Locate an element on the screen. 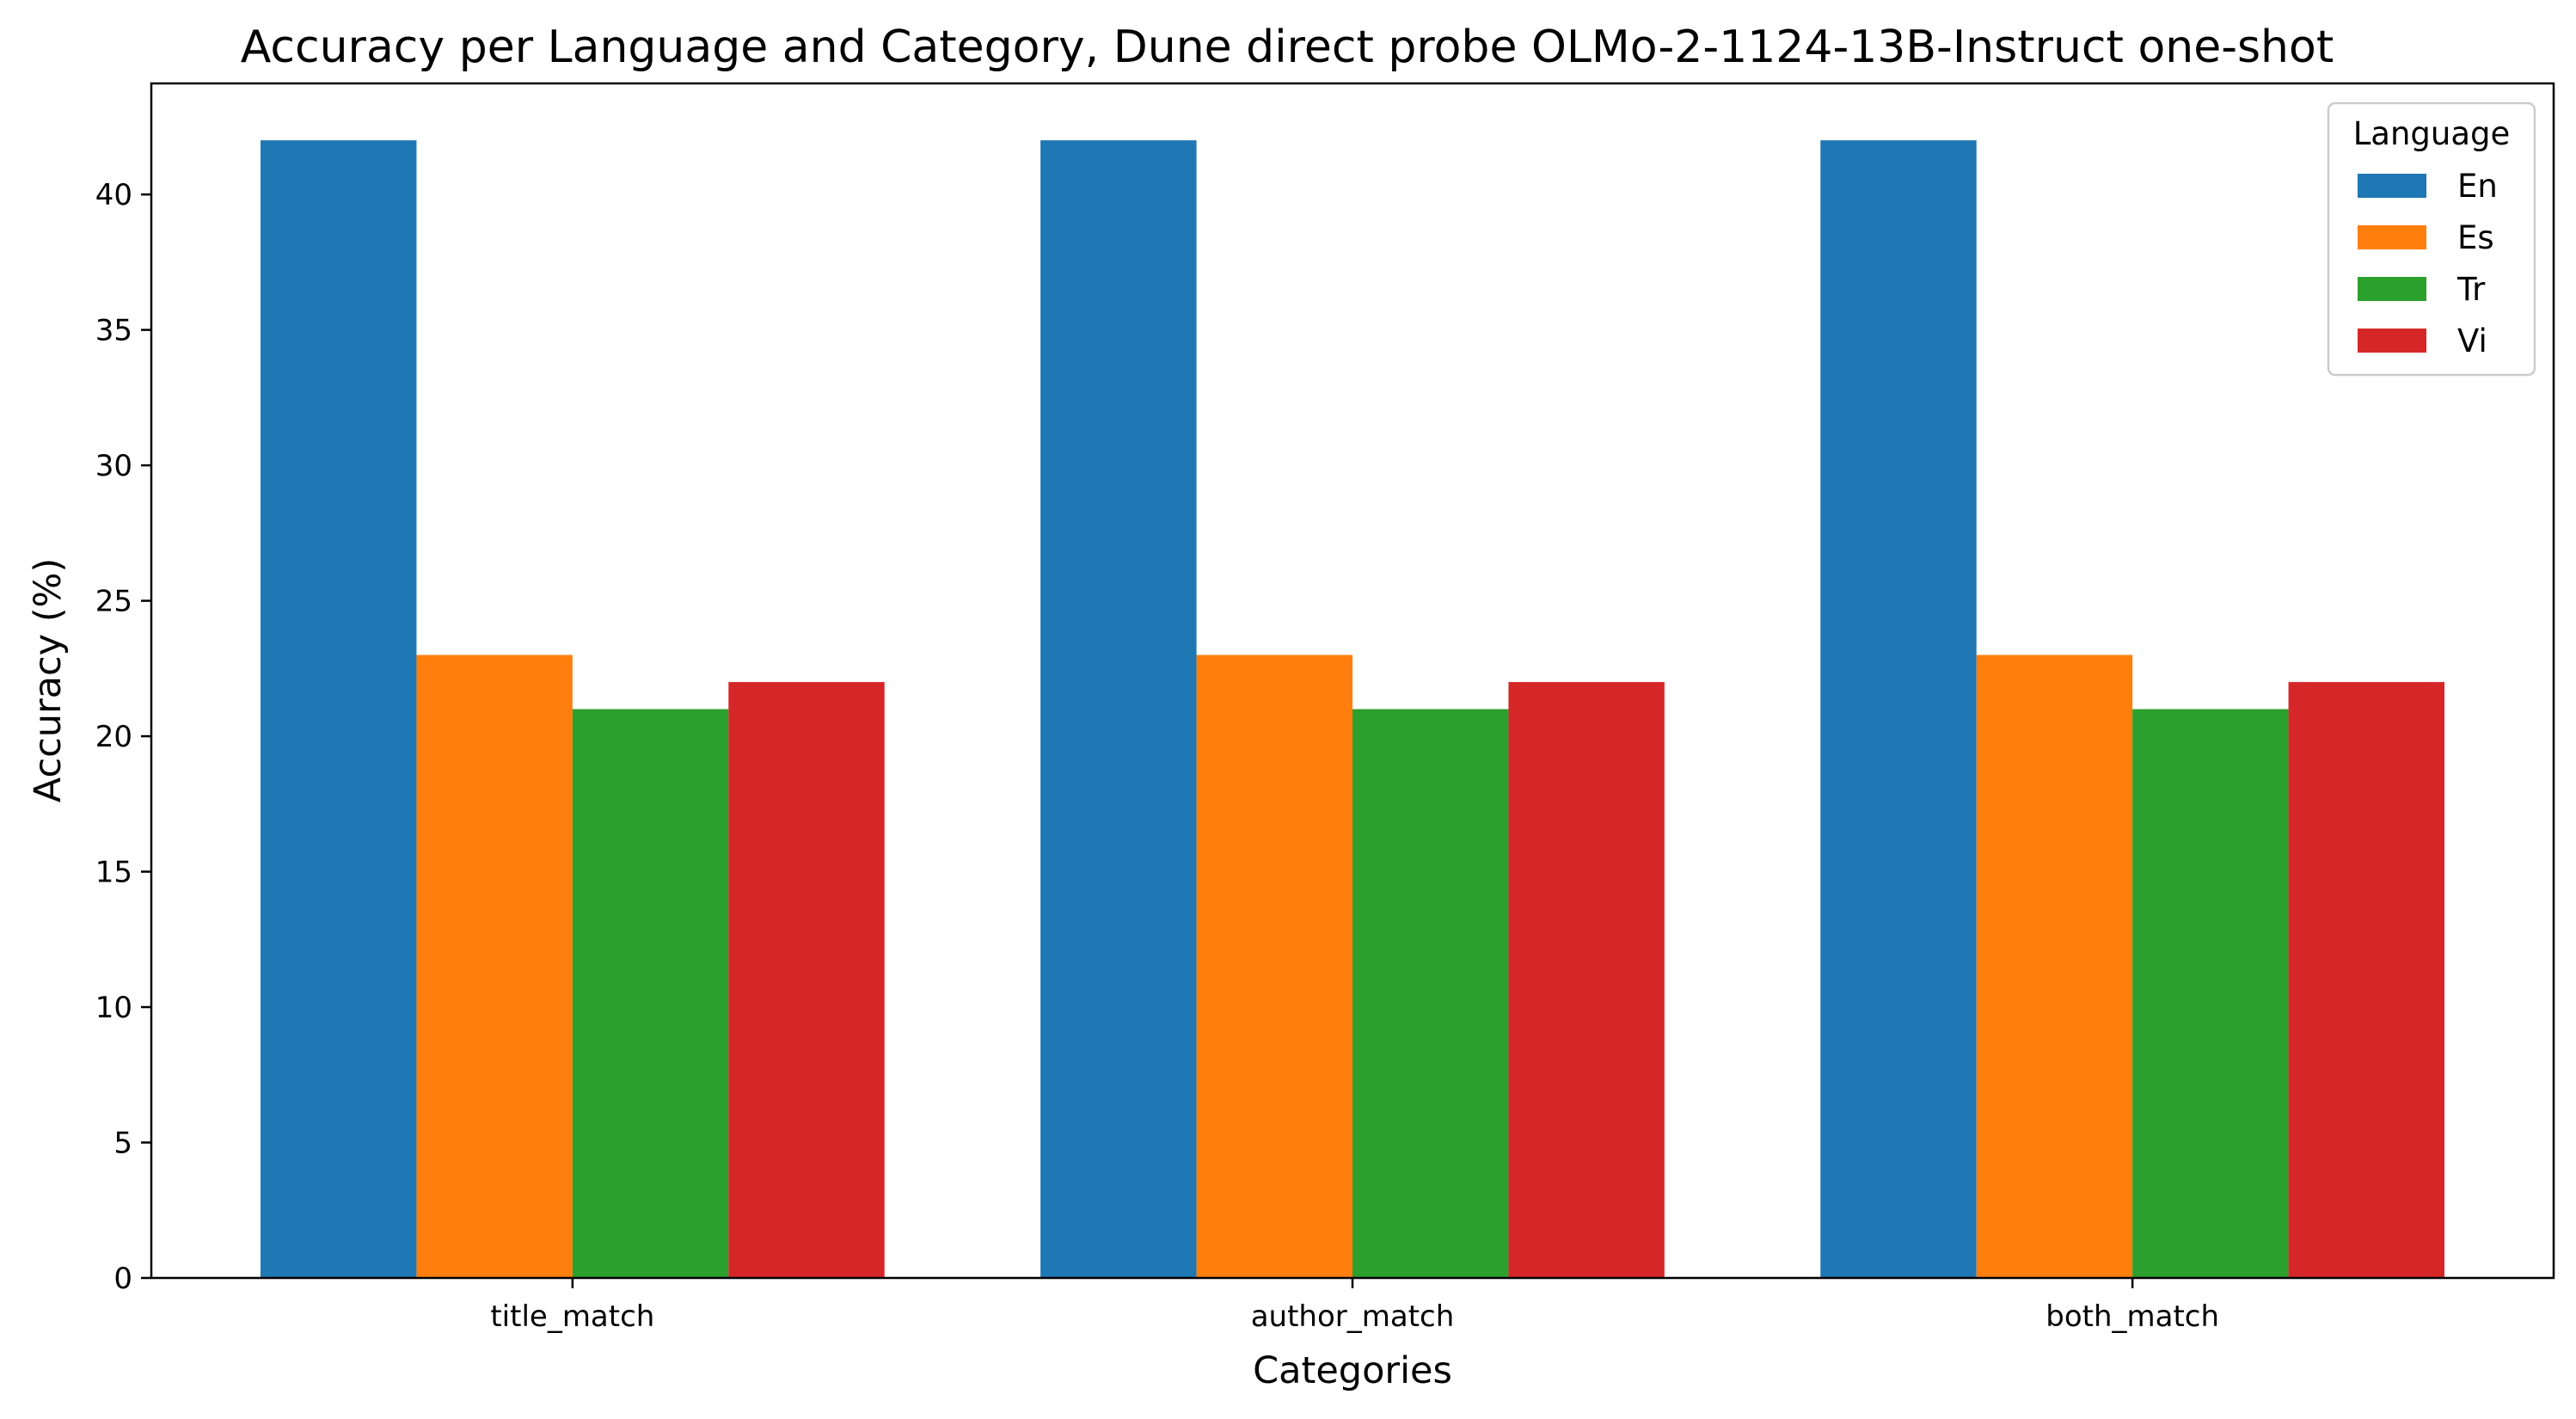 The image size is (2576, 1419). legend-swatch-tr is located at coordinates (2392, 289).